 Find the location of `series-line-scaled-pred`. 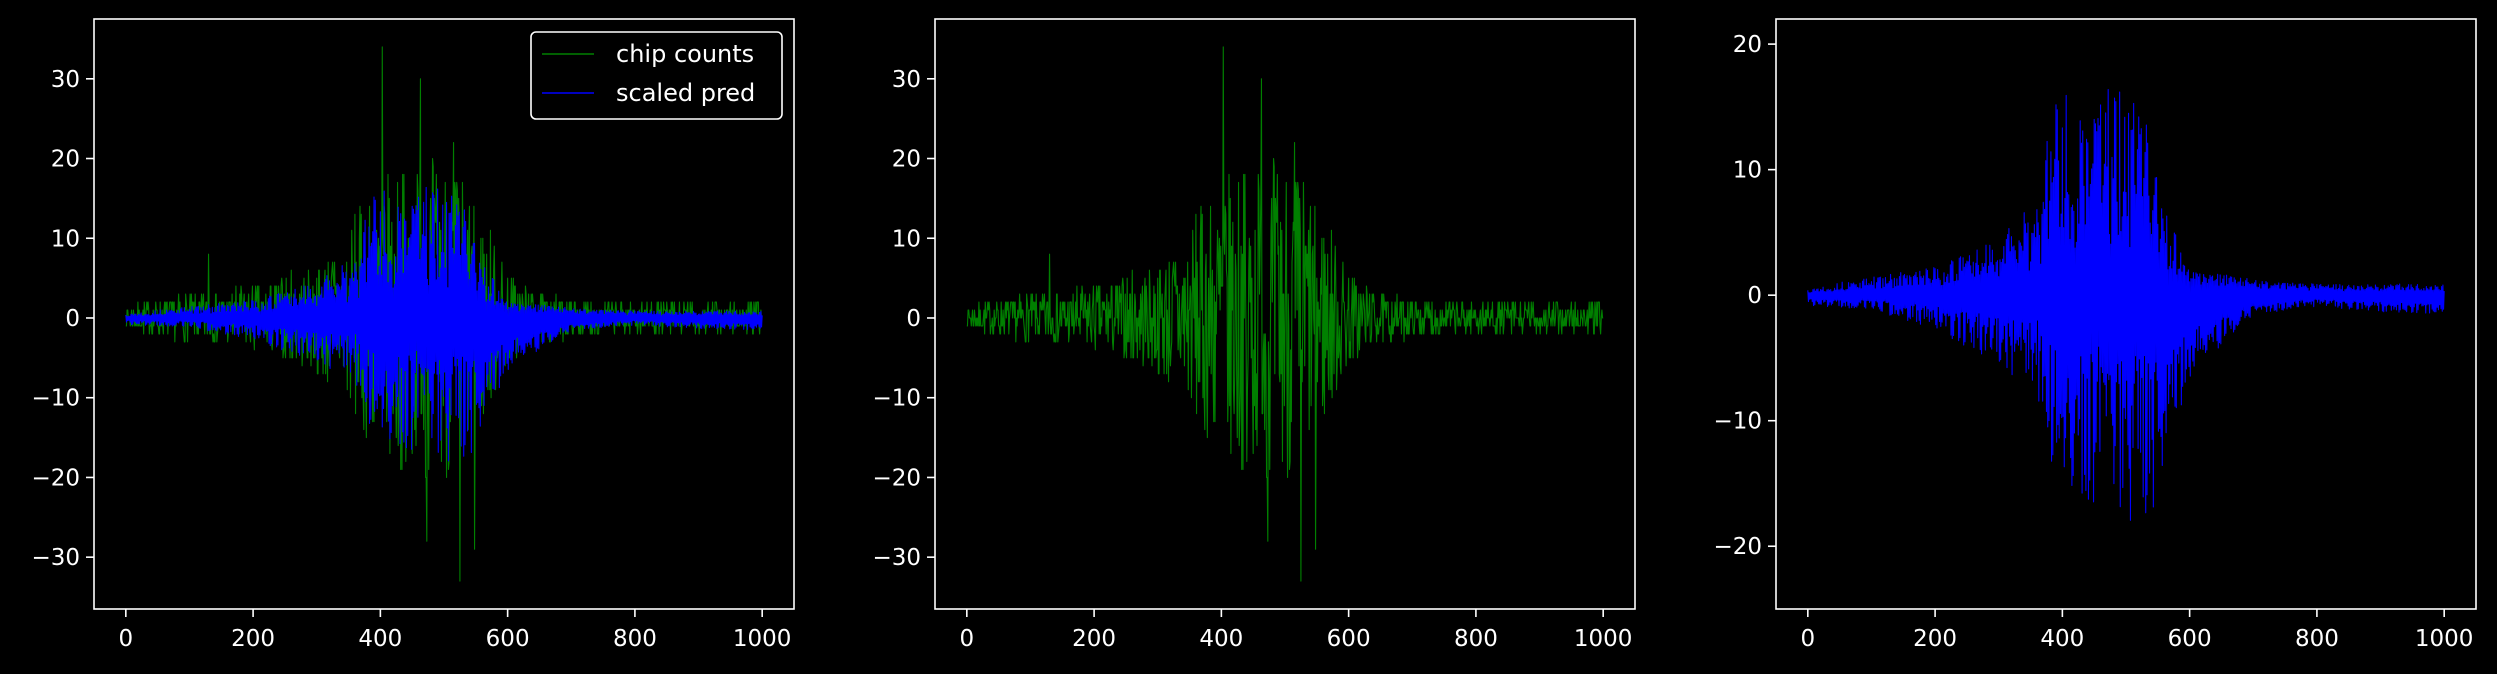

series-line-scaled-pred is located at coordinates (444, 324).